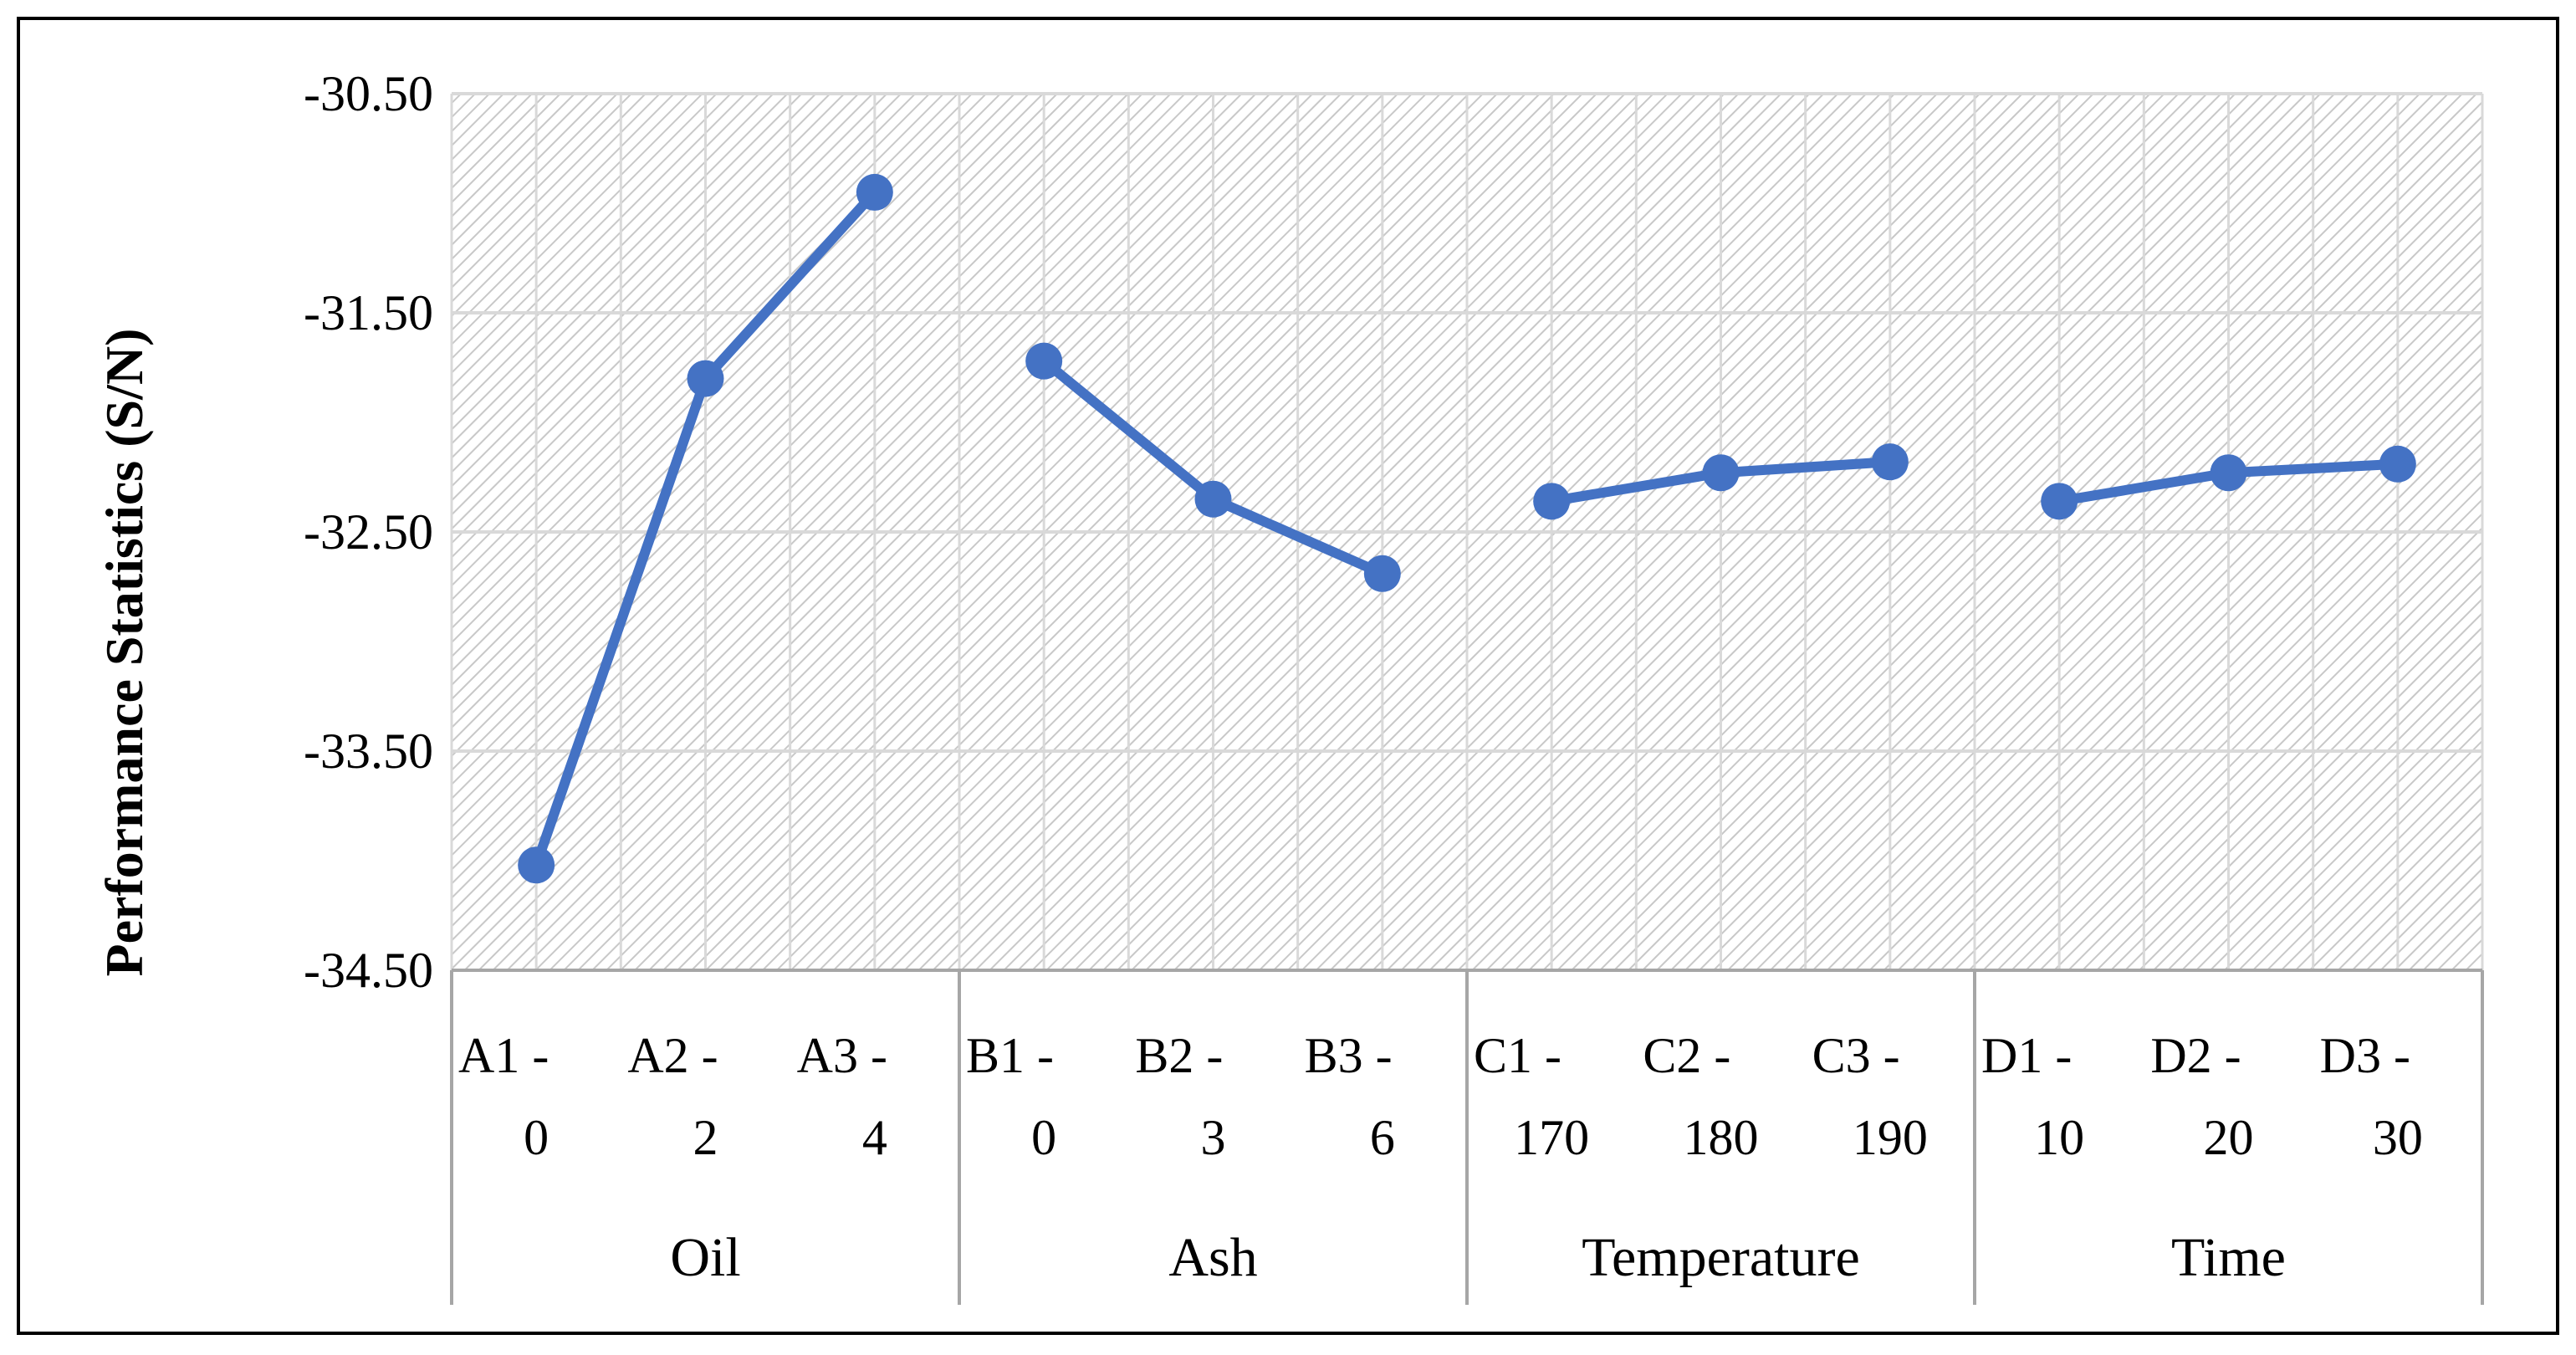 This screenshot has height=1355, width=2576. I want to click on category-label: C1 -, so click(1517, 1055).